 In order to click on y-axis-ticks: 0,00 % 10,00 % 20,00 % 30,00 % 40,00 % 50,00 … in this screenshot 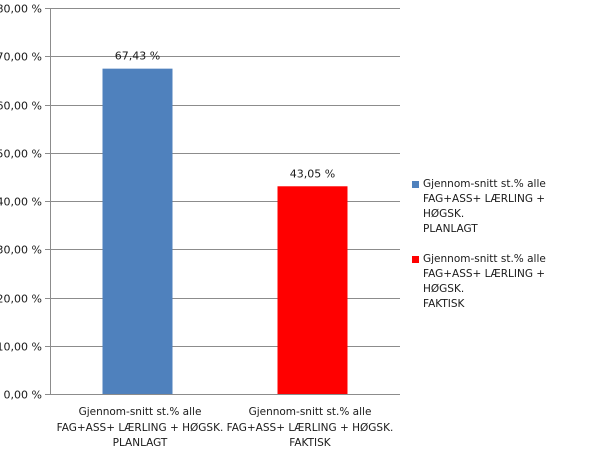, I will do `click(25, 202)`.